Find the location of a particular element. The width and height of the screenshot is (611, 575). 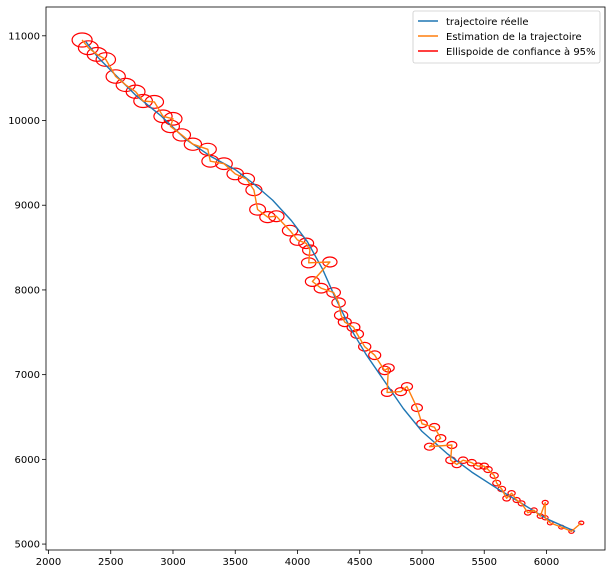

legend-box is located at coordinates (506, 37).